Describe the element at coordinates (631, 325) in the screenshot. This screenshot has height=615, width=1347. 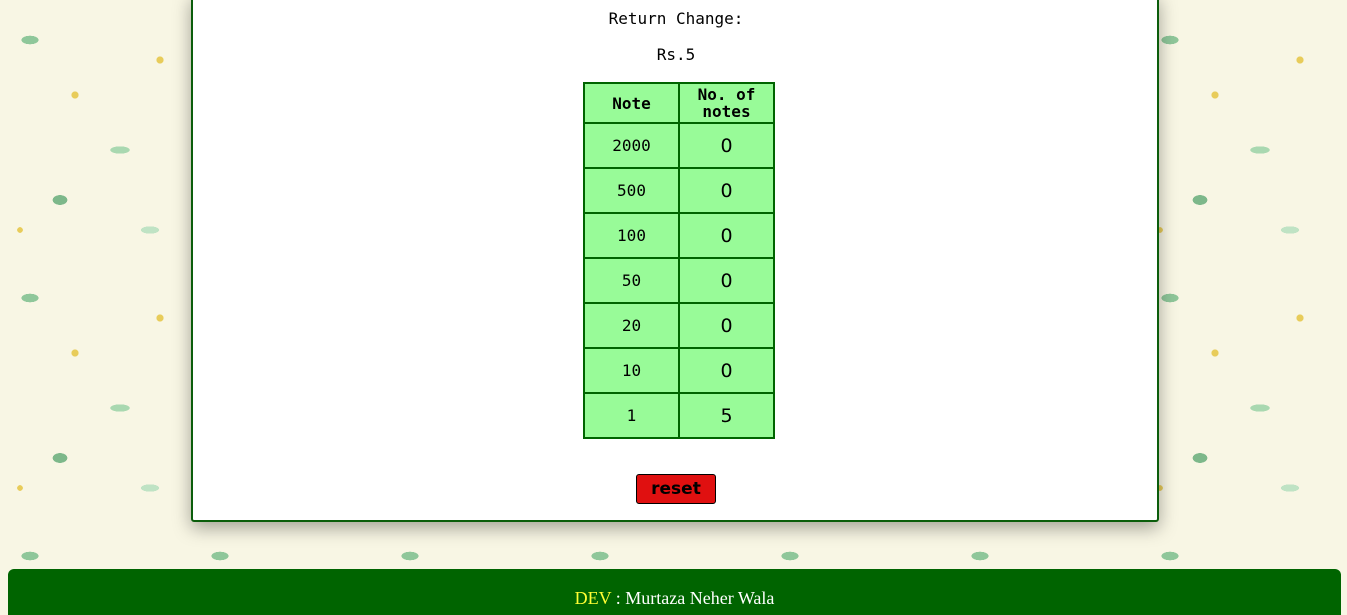
I see `note-value: 20` at that location.